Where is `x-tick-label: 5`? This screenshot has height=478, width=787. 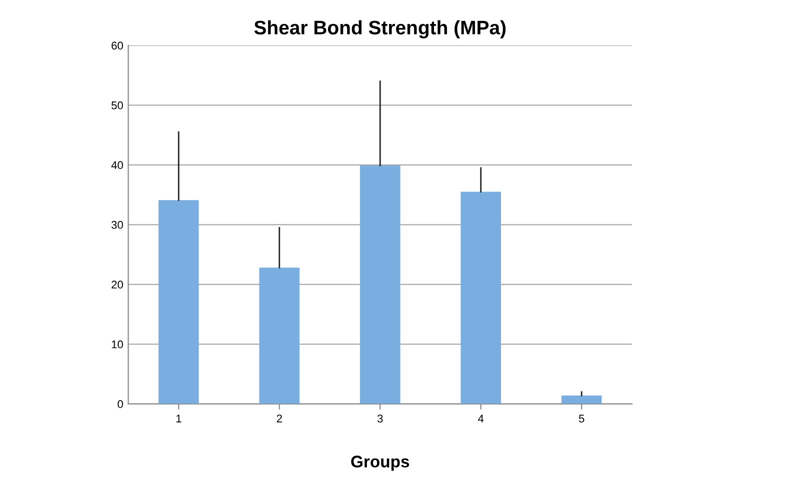 x-tick-label: 5 is located at coordinates (581, 418).